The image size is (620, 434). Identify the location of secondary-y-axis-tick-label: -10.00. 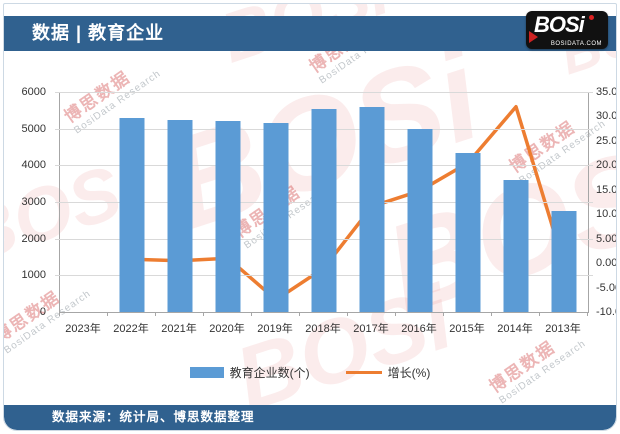
(606, 312).